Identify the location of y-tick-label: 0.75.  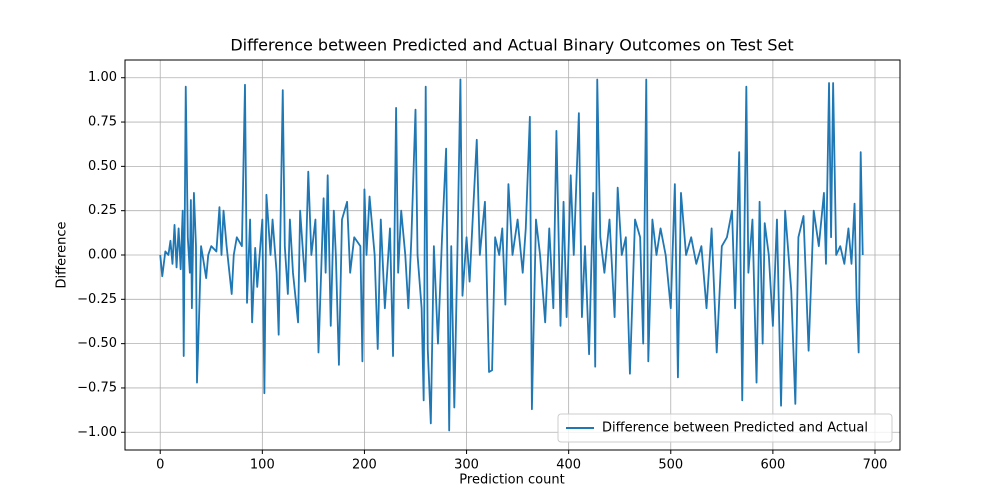
(102, 122).